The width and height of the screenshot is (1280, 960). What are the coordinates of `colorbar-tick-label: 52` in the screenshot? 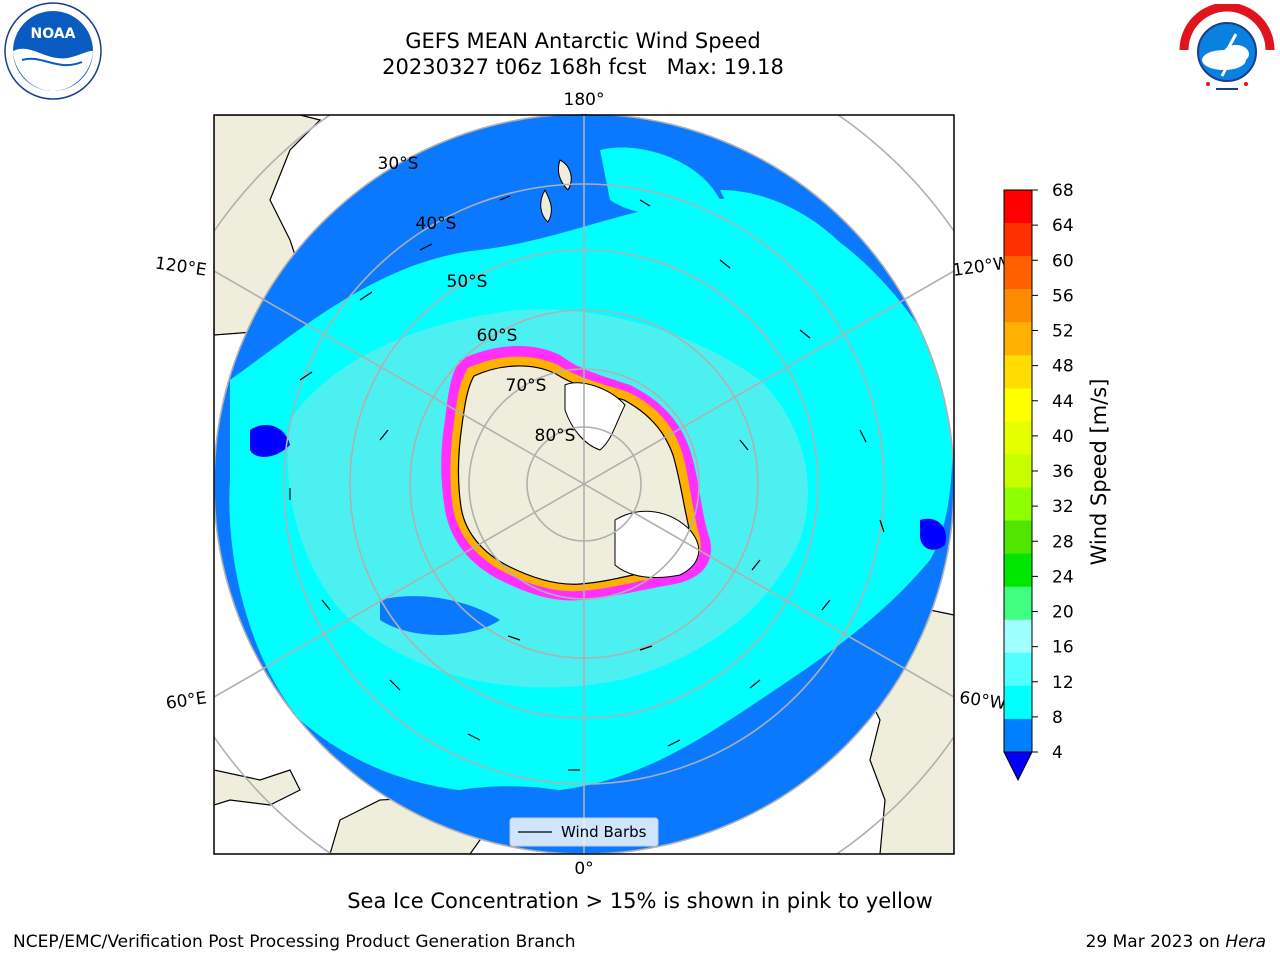 It's located at (1063, 332).